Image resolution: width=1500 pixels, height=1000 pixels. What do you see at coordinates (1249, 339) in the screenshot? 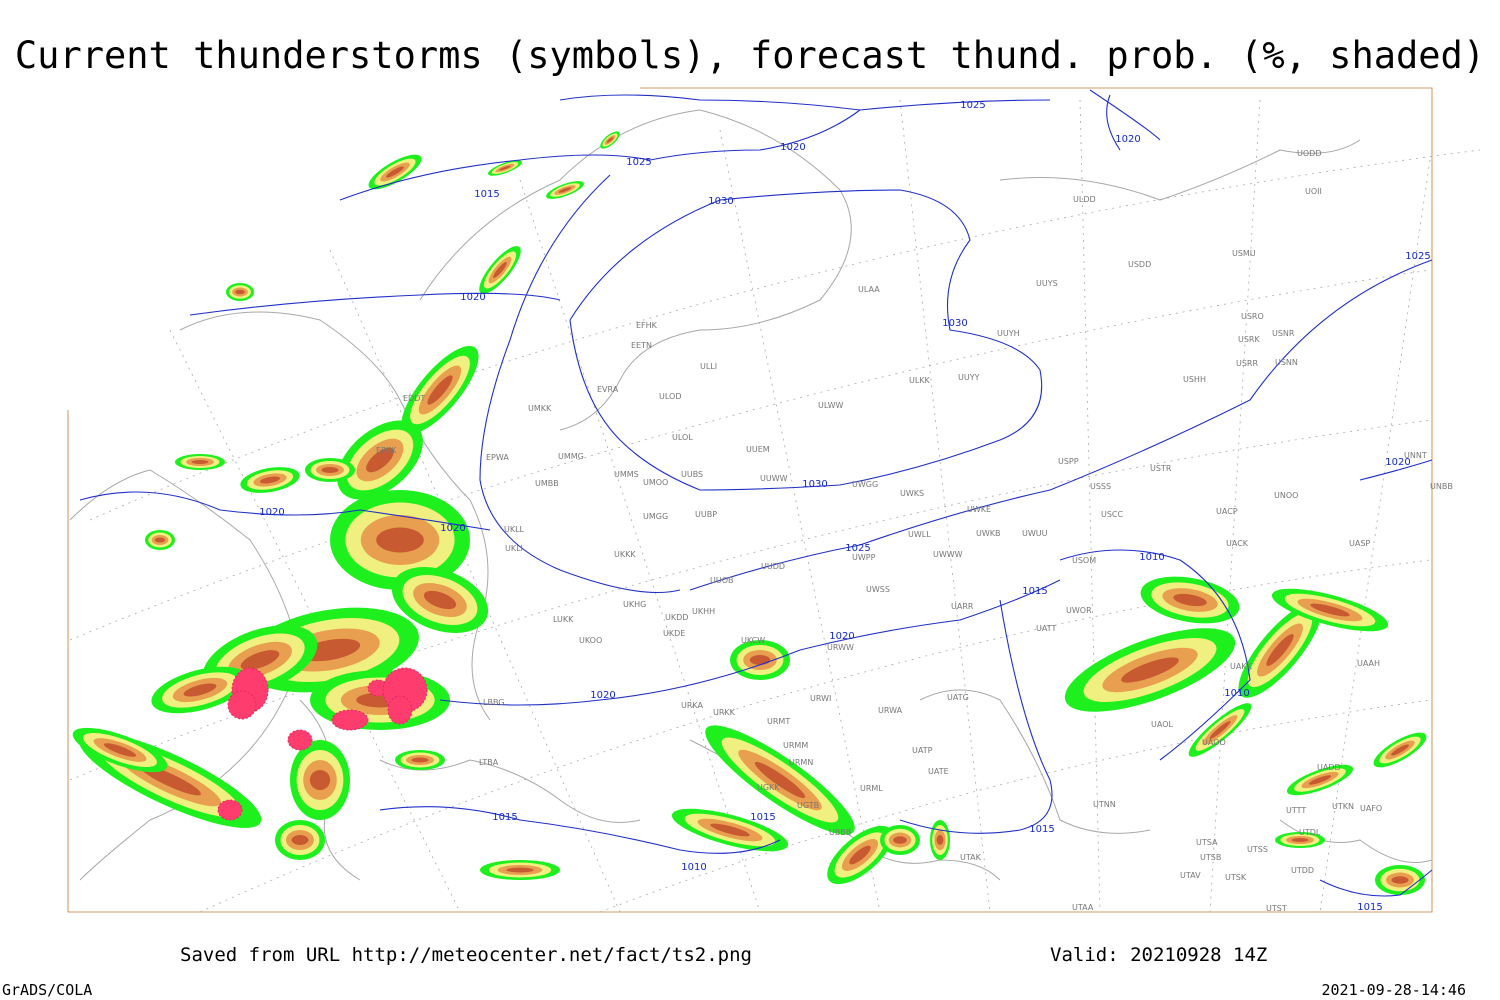
I see `station-label: USRK` at bounding box center [1249, 339].